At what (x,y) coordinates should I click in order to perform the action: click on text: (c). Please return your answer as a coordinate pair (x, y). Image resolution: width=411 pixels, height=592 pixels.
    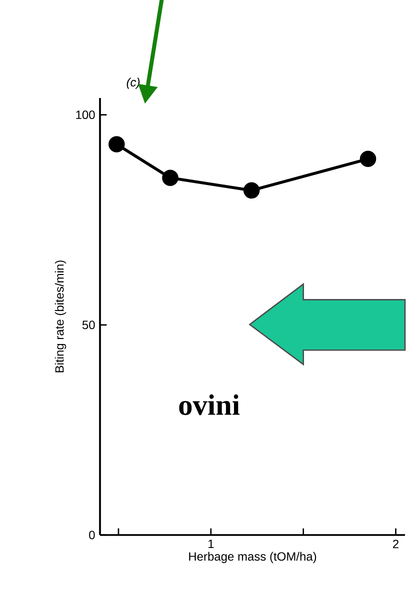
    Looking at the image, I should click on (133, 83).